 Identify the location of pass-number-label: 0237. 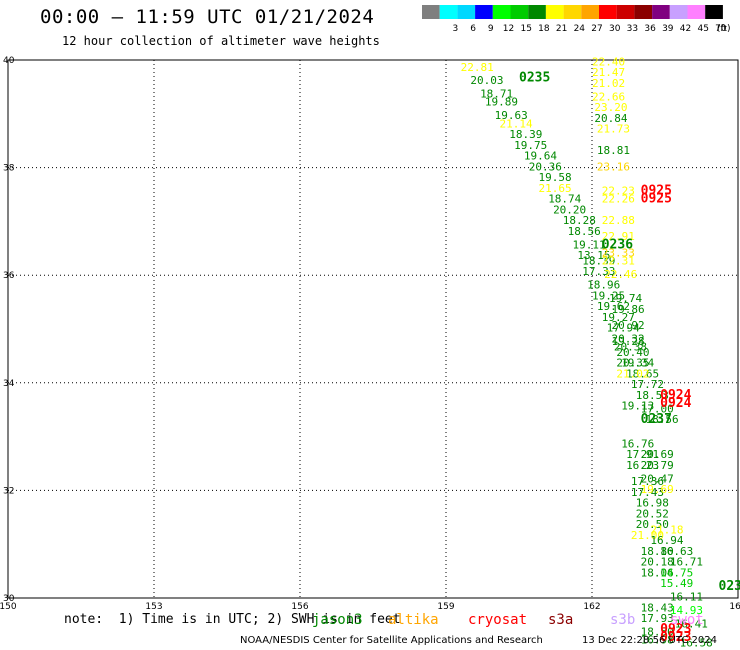
(656, 419).